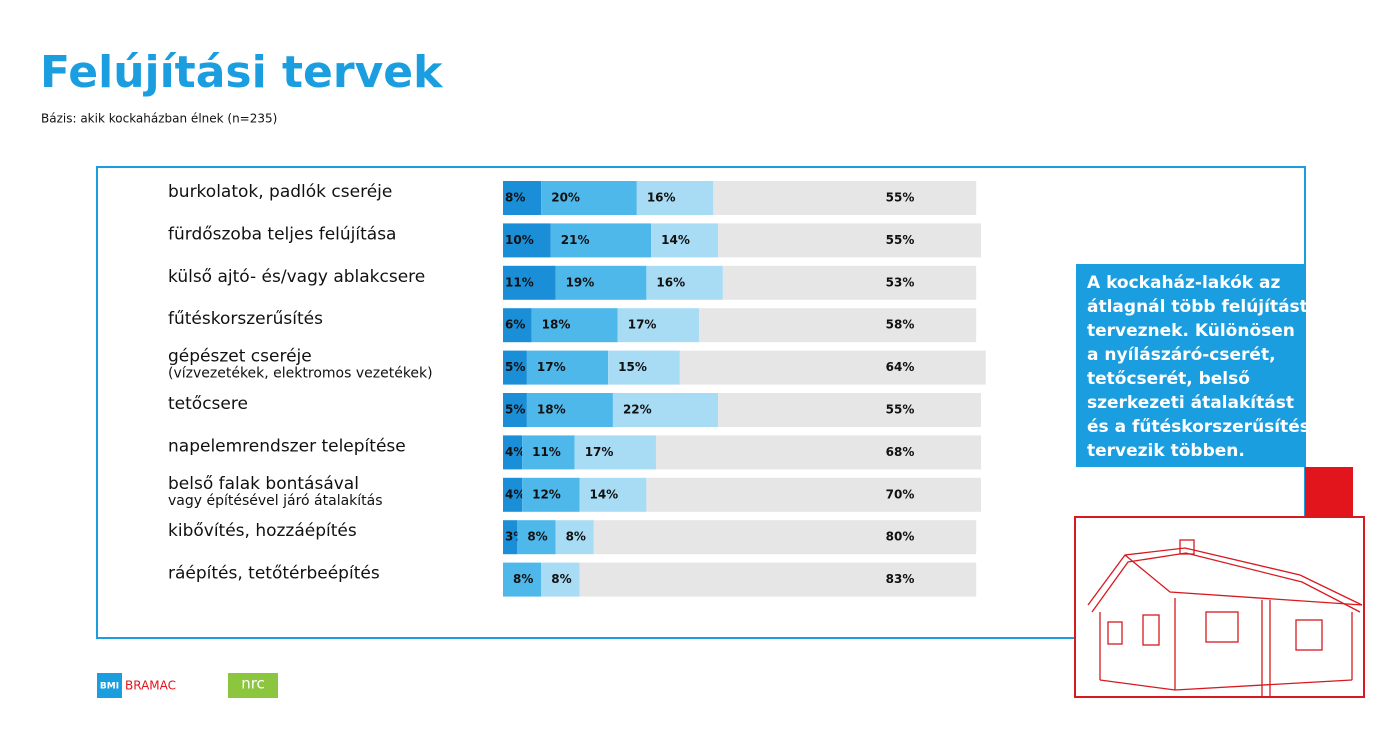 Image resolution: width=1400 pixels, height=735 pixels. Describe the element at coordinates (632, 367) in the screenshot. I see `value-label: 15%` at that location.